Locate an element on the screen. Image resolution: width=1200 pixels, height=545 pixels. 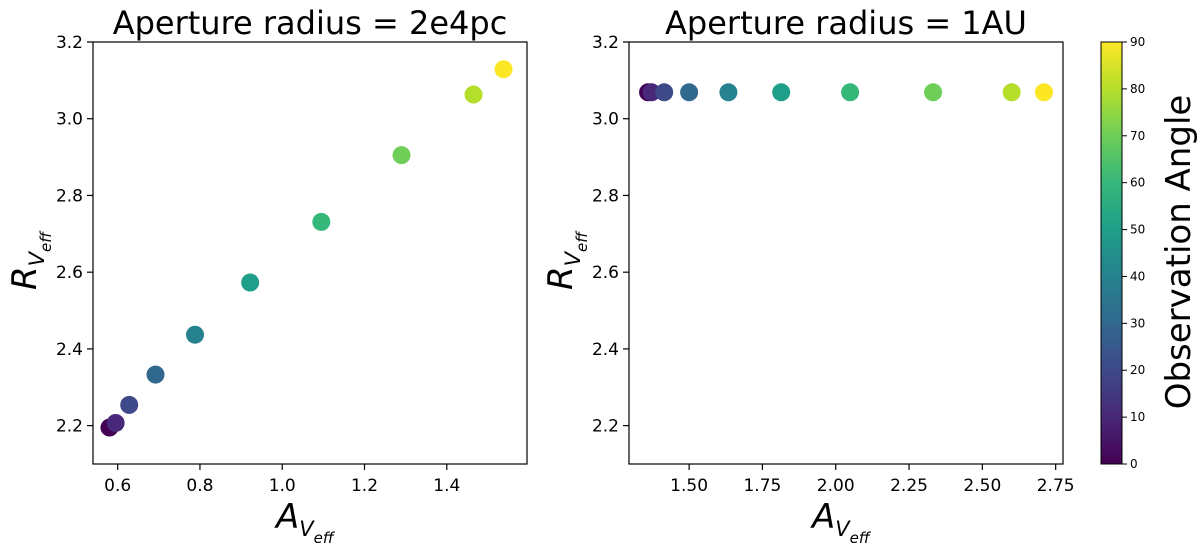
x-tick-label: 2.00 is located at coordinates (836, 486).